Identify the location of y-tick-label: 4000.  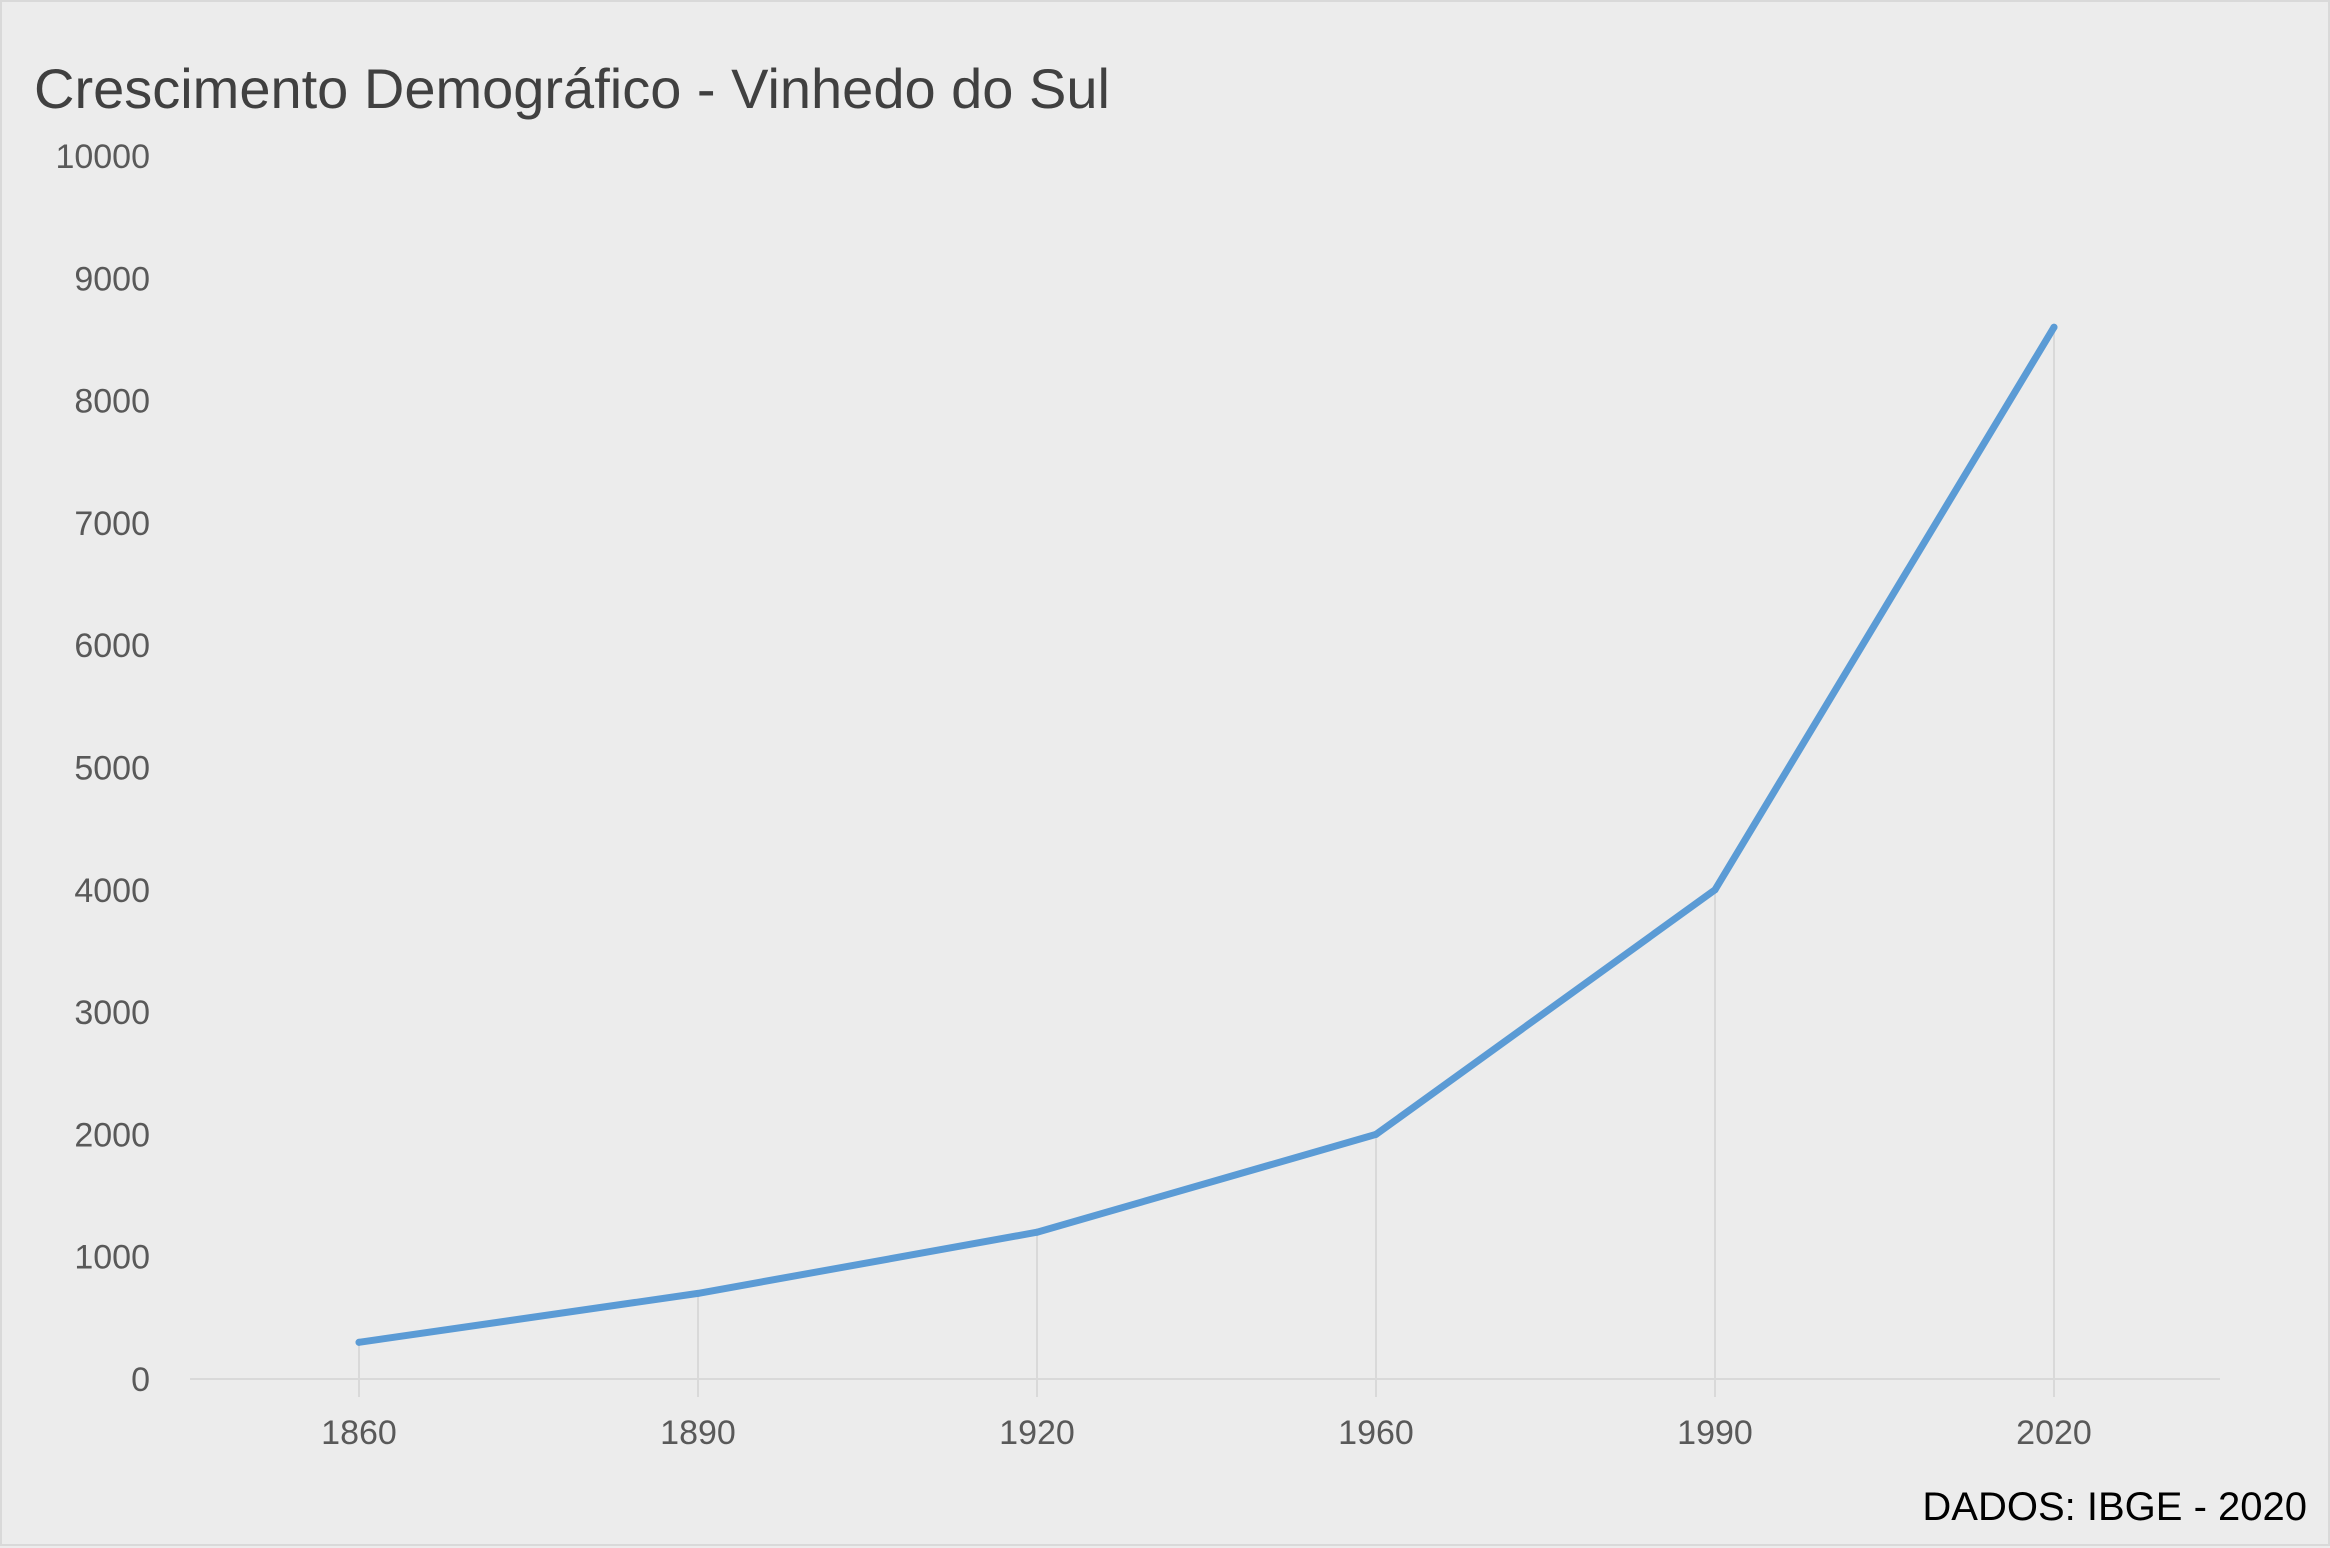
(112, 891).